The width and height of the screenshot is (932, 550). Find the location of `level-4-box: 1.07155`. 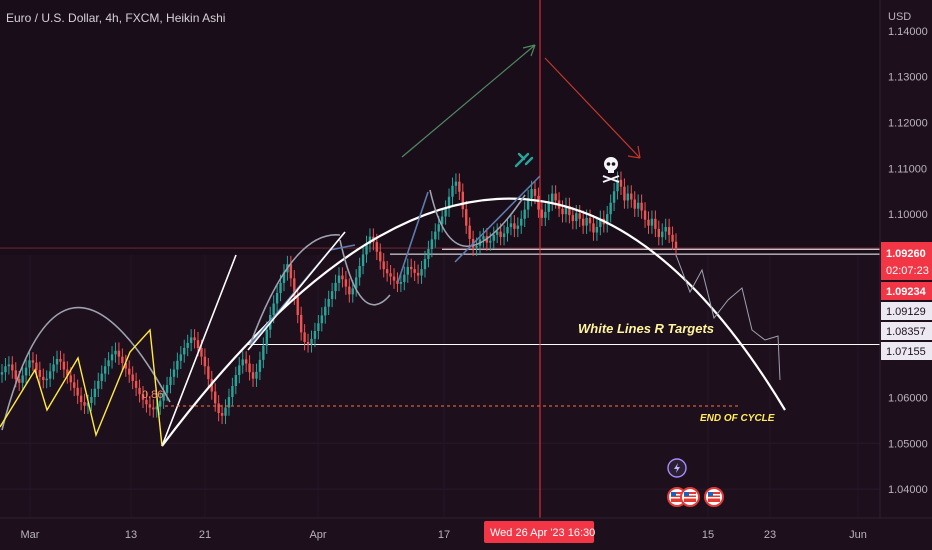

level-4-box: 1.07155 is located at coordinates (906, 351).